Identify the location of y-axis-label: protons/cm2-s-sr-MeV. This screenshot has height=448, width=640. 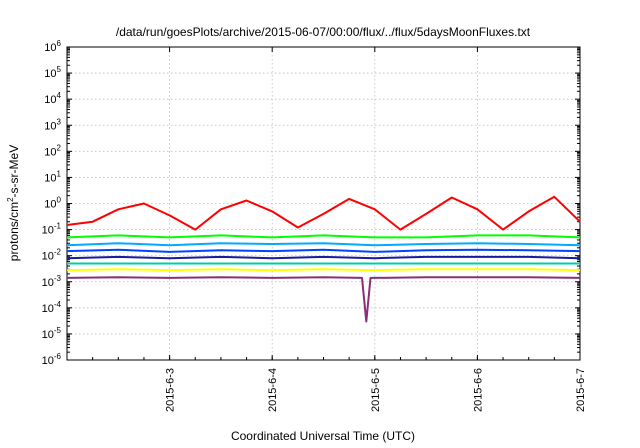
(13, 203).